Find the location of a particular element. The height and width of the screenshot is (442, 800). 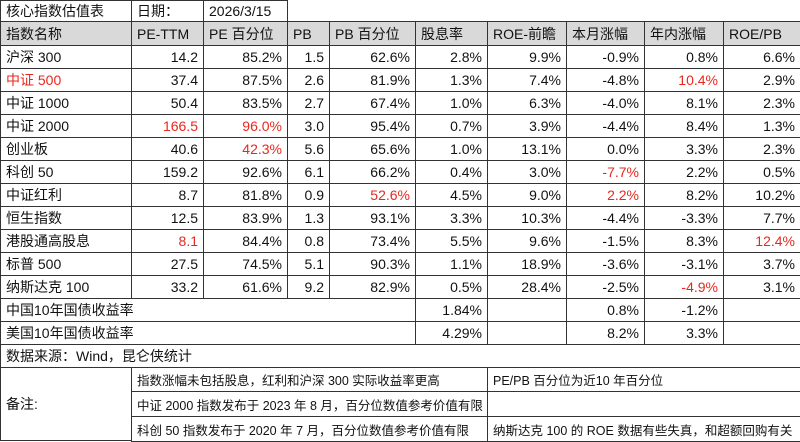

value-cell: 1.0% is located at coordinates (451, 149).